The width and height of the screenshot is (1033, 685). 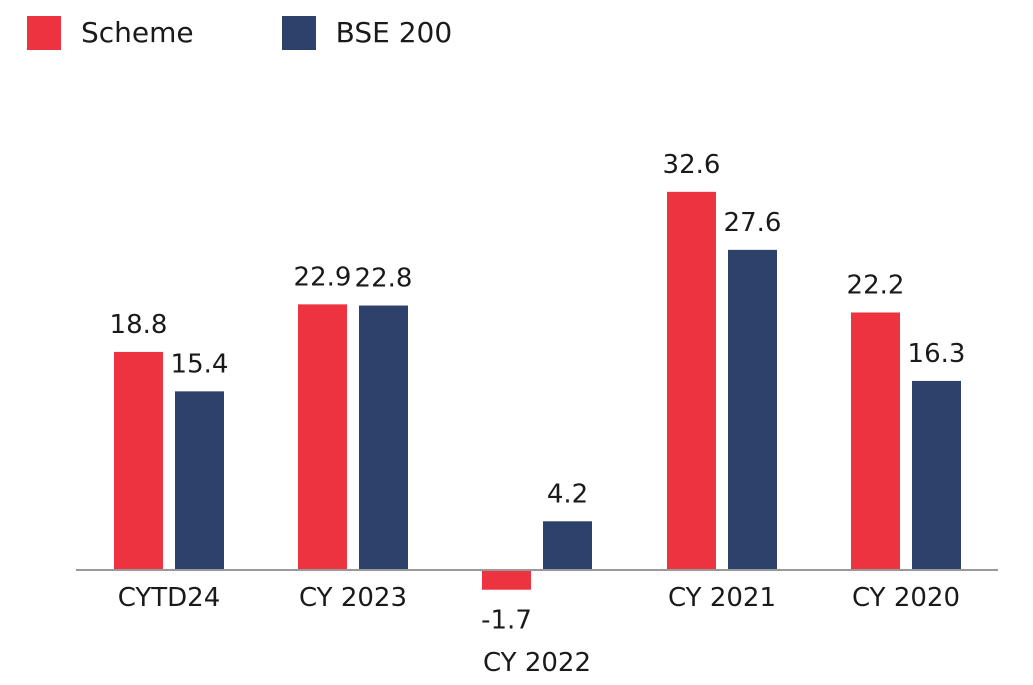 What do you see at coordinates (506, 580) in the screenshot?
I see `bar-scheme-cy-2022` at bounding box center [506, 580].